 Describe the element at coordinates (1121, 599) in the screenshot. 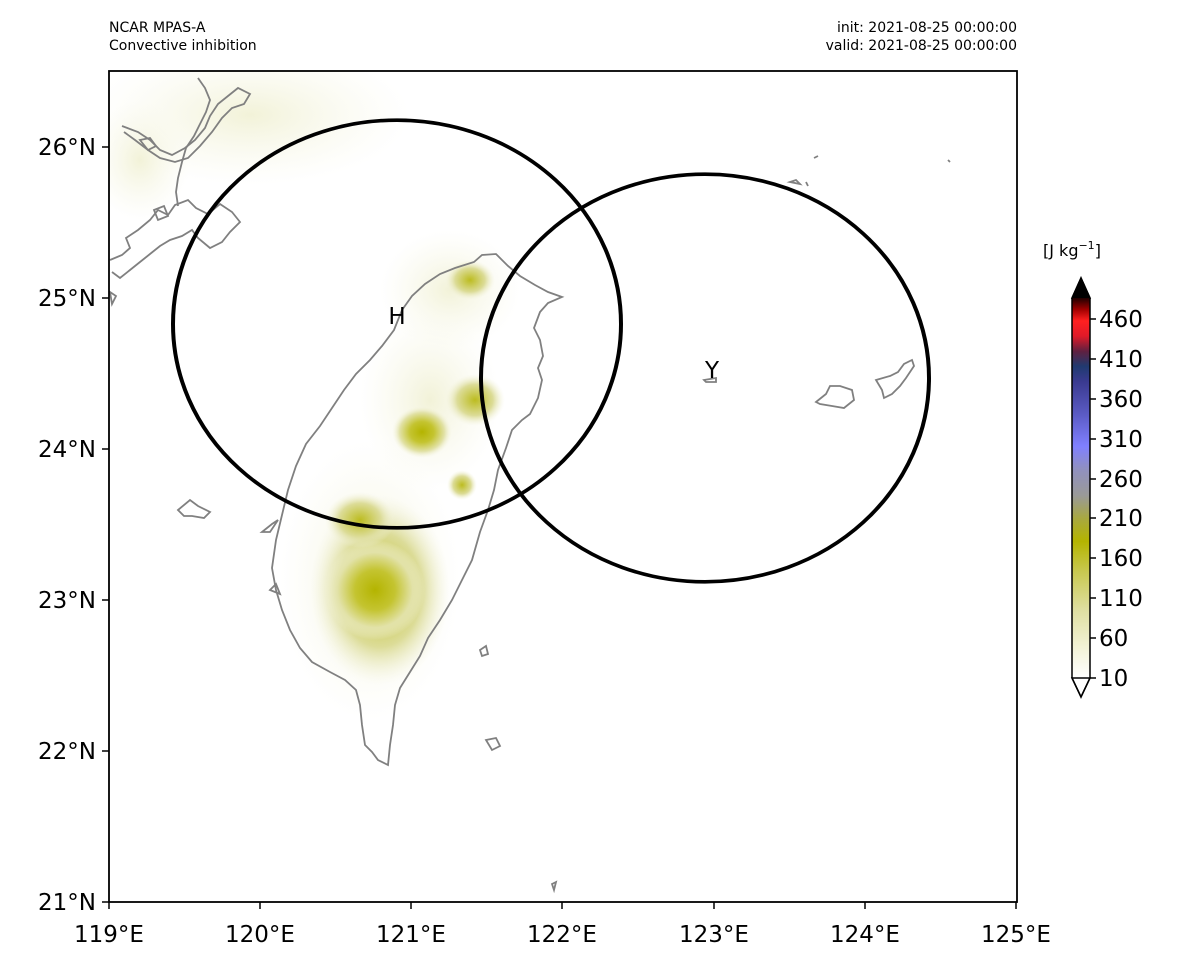

I see `colorbar-tick-label: 110` at that location.